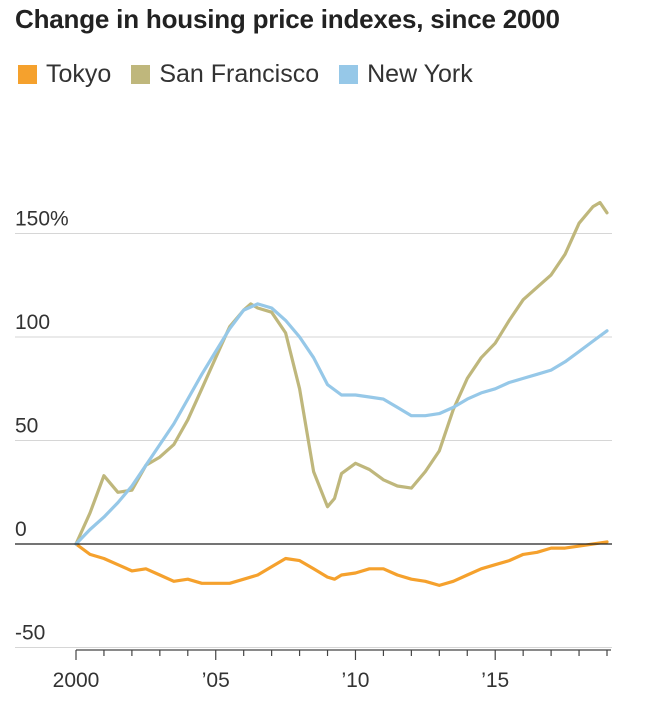  What do you see at coordinates (349, 74) in the screenshot?
I see `legend-swatch-new-york` at bounding box center [349, 74].